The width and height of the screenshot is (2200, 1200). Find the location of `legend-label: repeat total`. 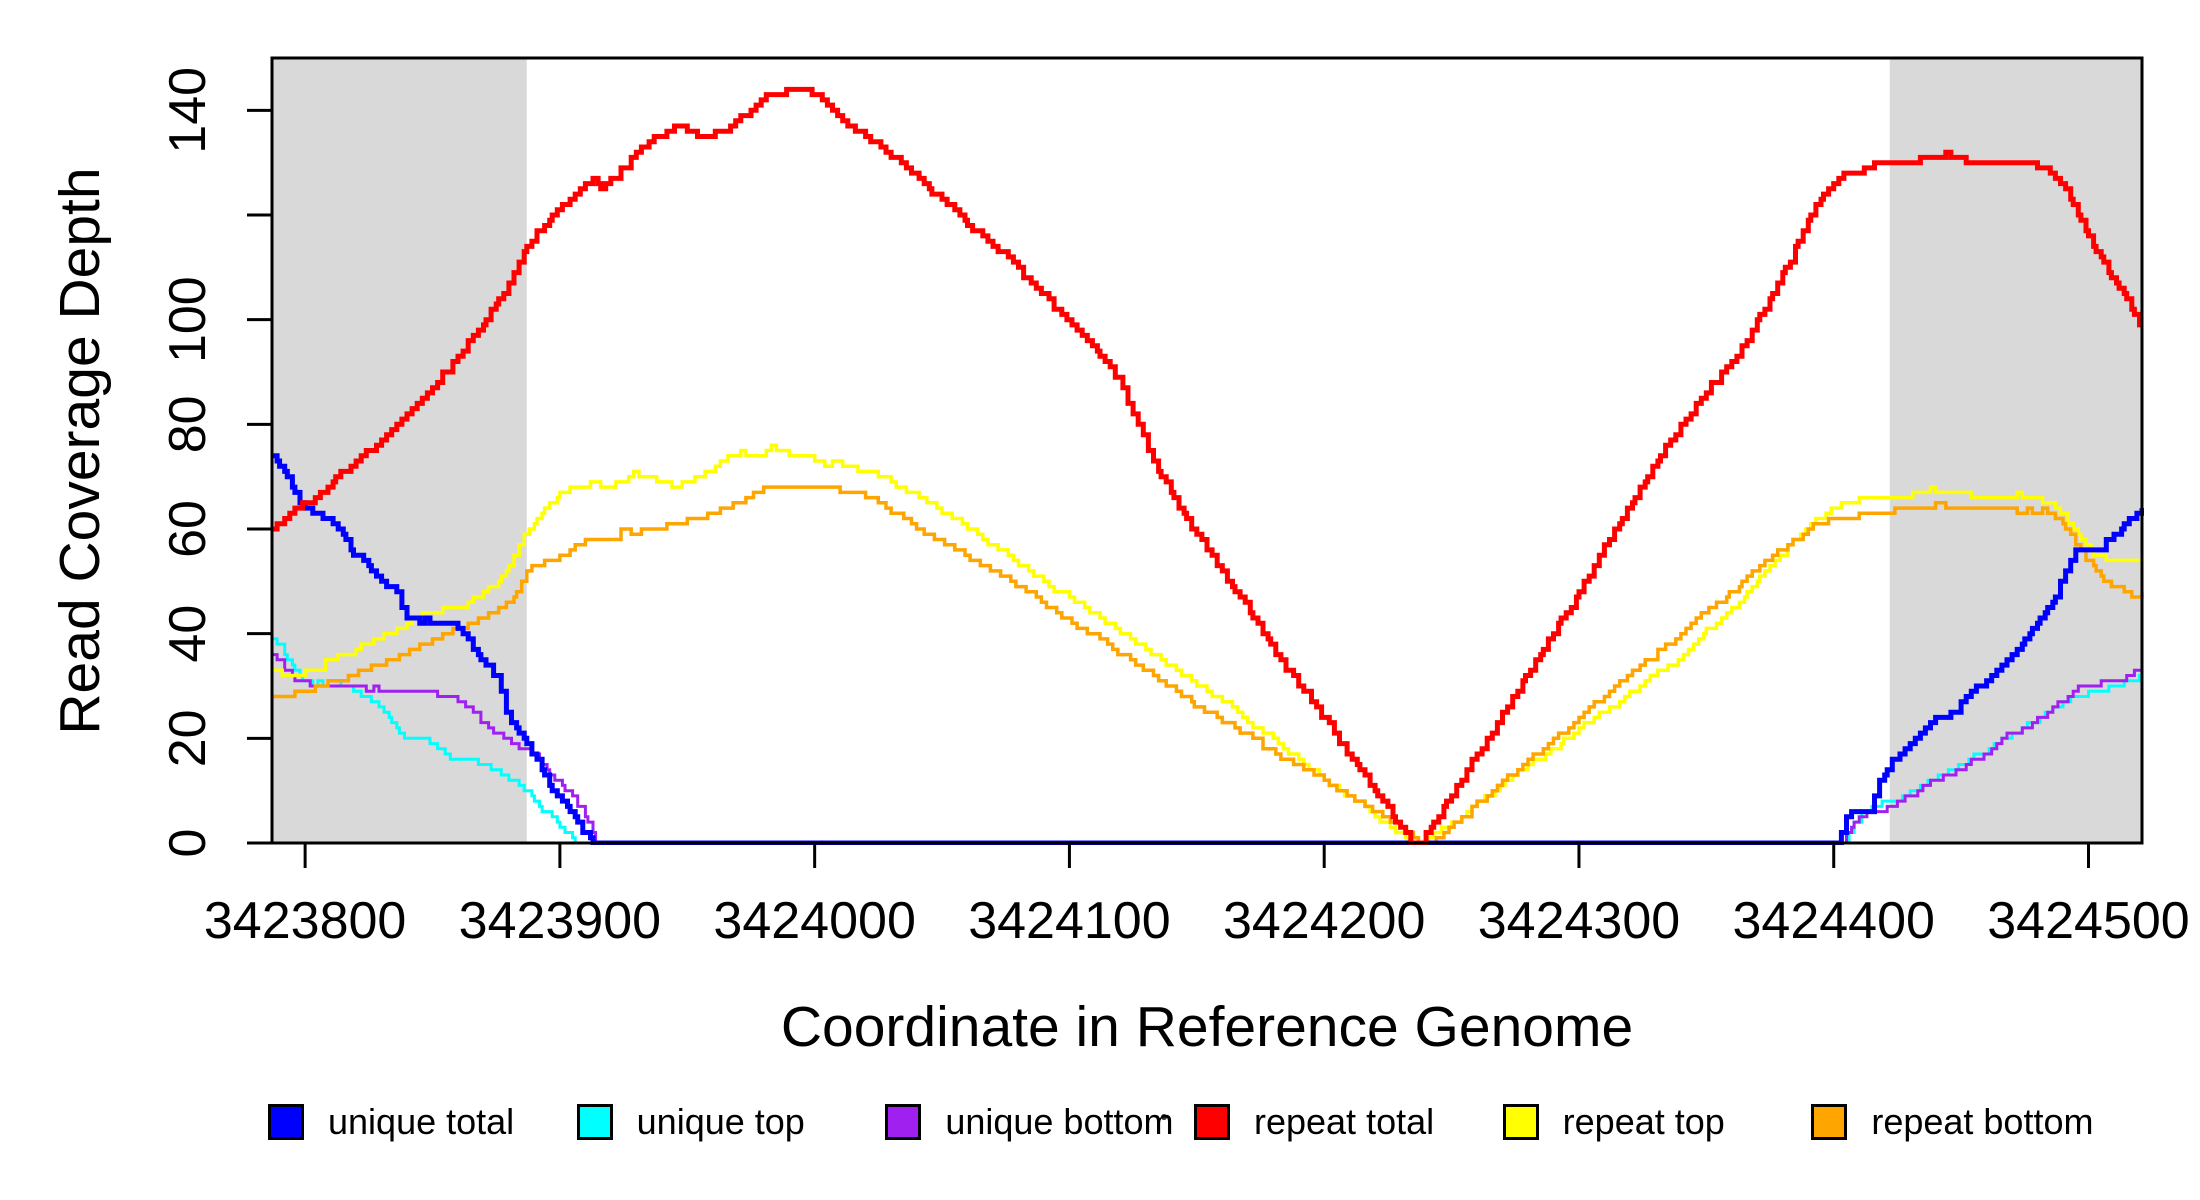

legend-label: repeat total is located at coordinates (1344, 1121).